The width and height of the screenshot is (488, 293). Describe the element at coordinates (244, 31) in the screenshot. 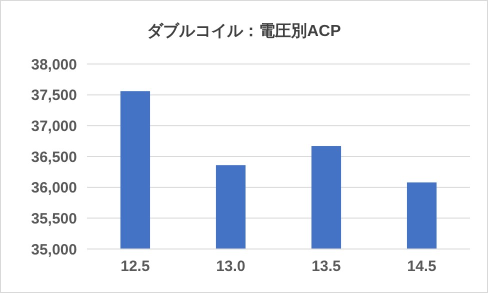

I see `chart-title: ダブルコイル：電圧別ACP` at that location.